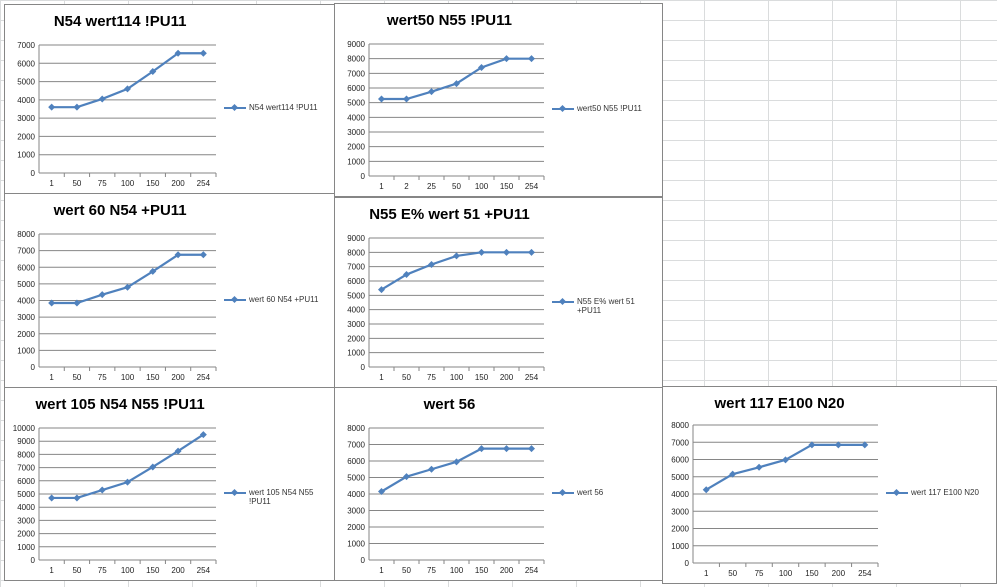  Describe the element at coordinates (284, 299) in the screenshot. I see `legend-label: wert 60 N54 +PU11` at that location.